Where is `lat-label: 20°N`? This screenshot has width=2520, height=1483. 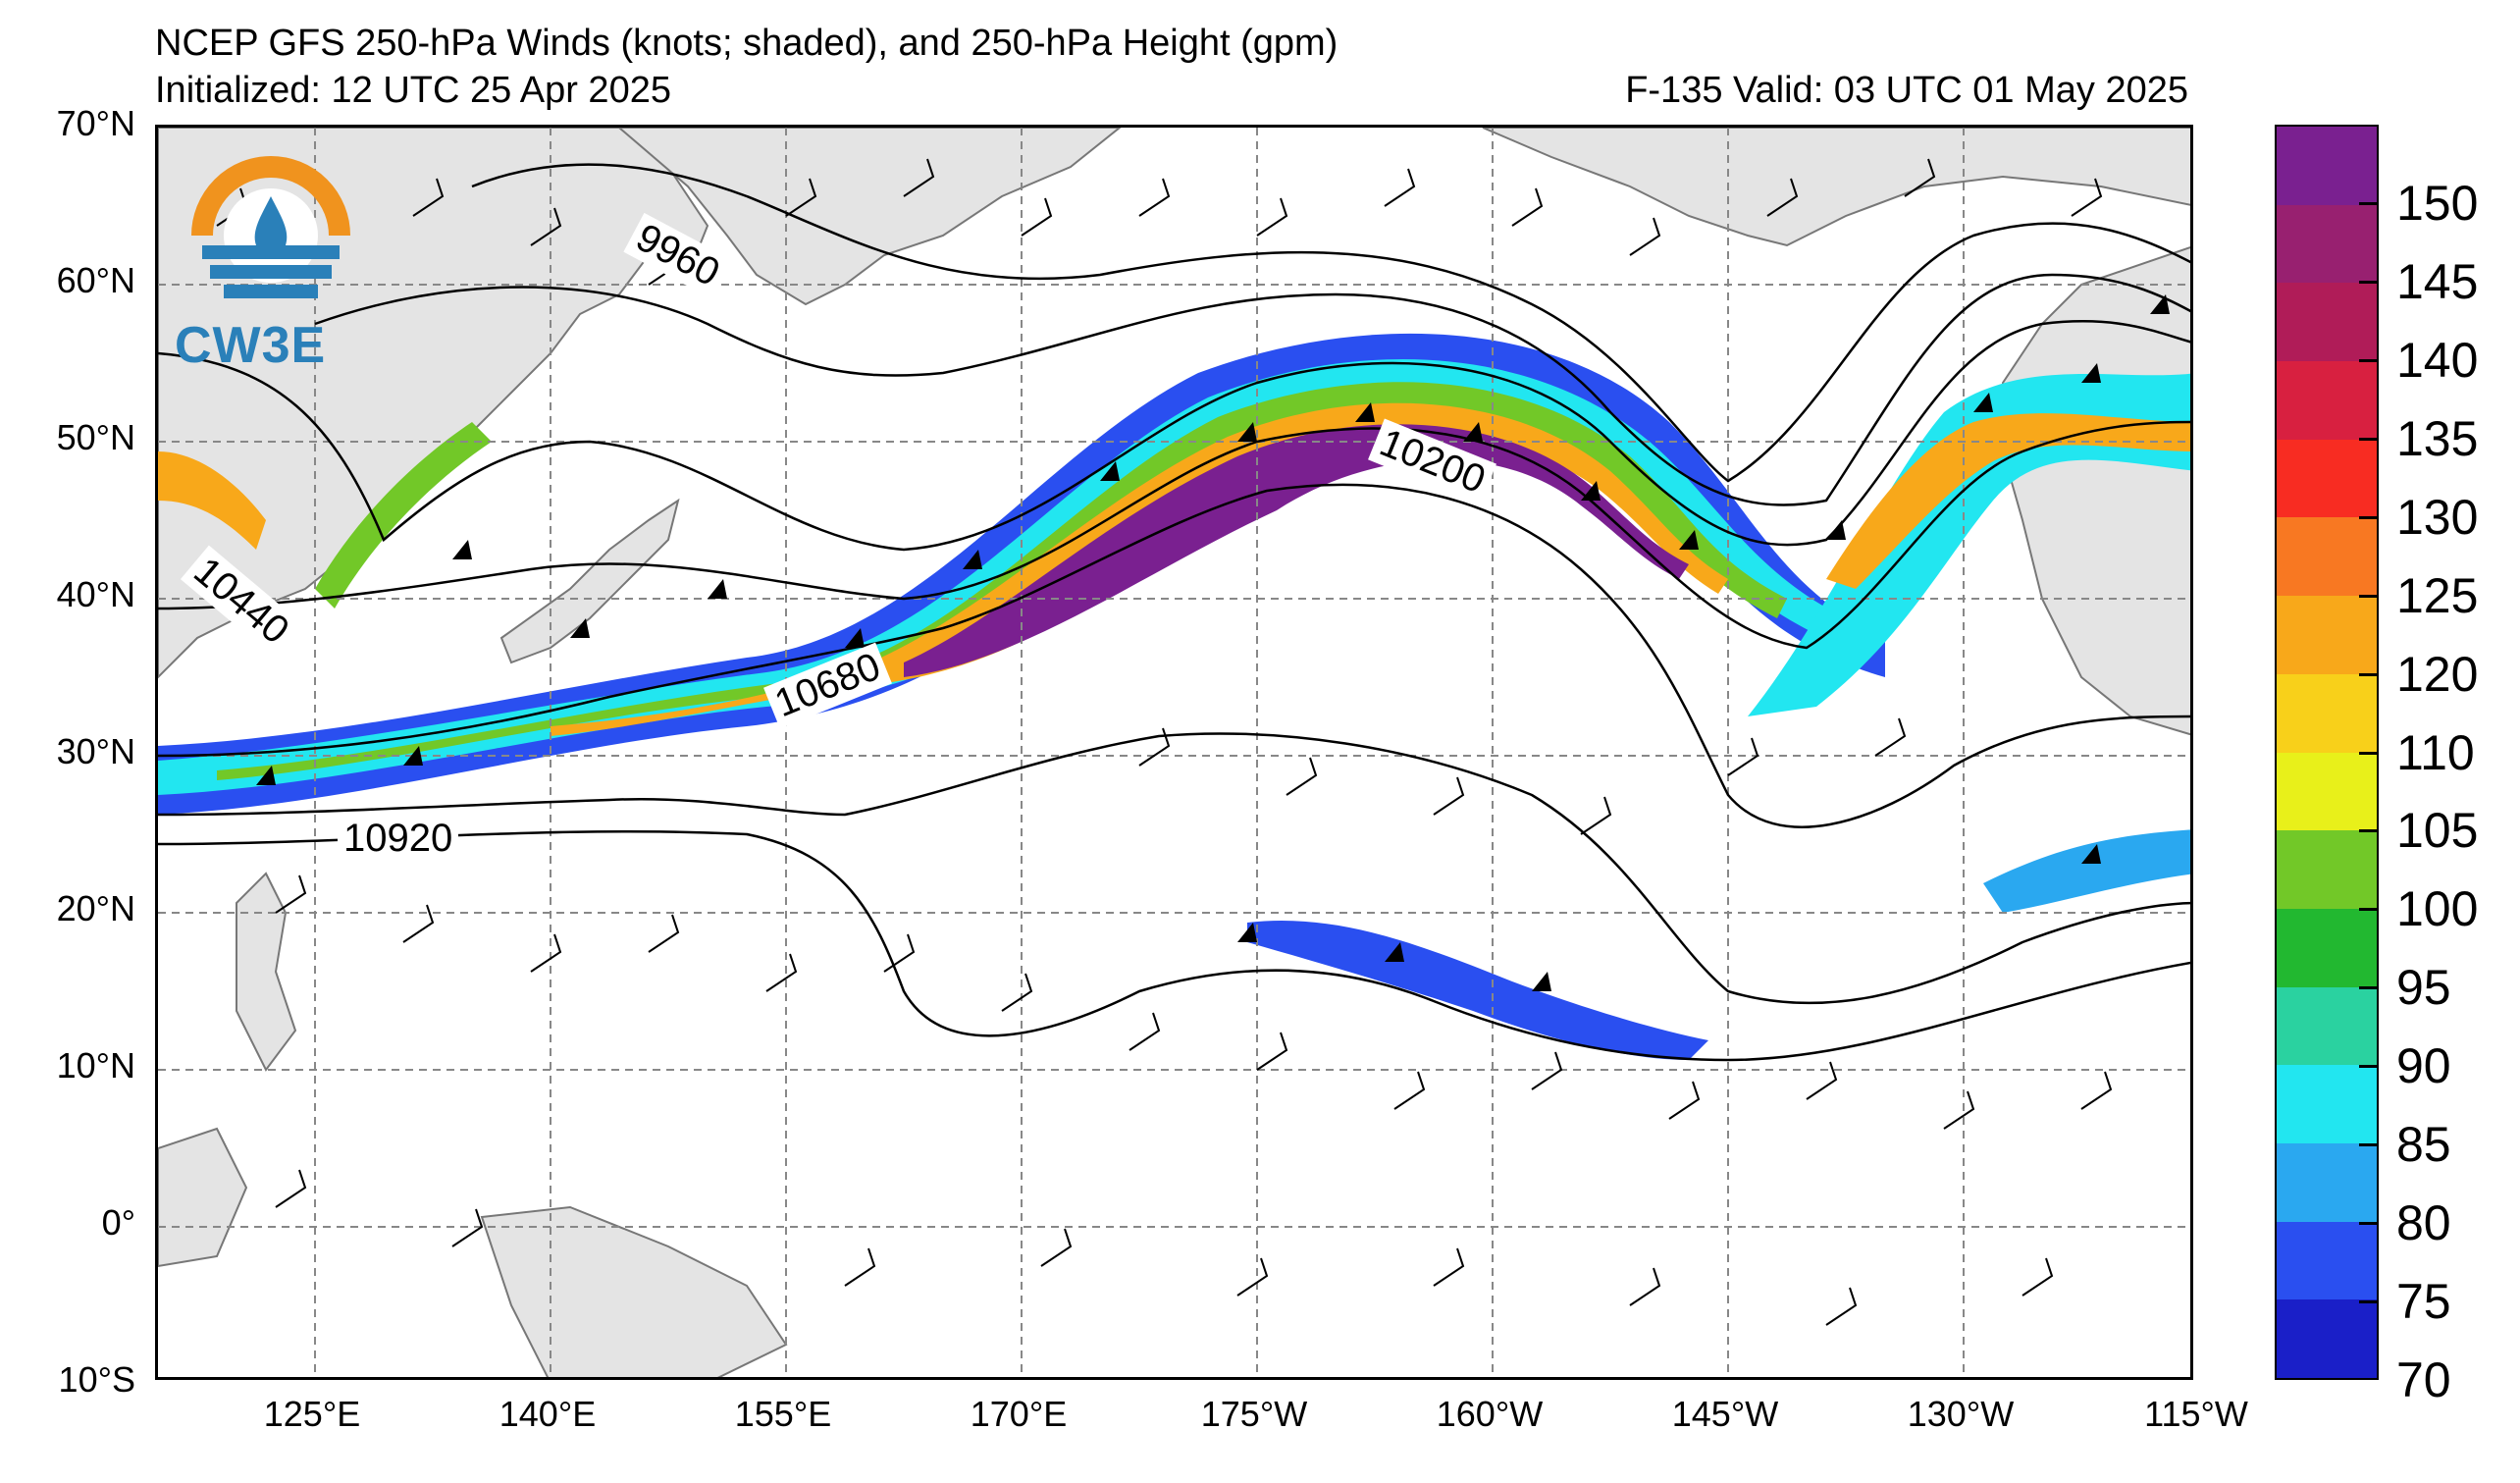 lat-label: 20°N is located at coordinates (95, 908).